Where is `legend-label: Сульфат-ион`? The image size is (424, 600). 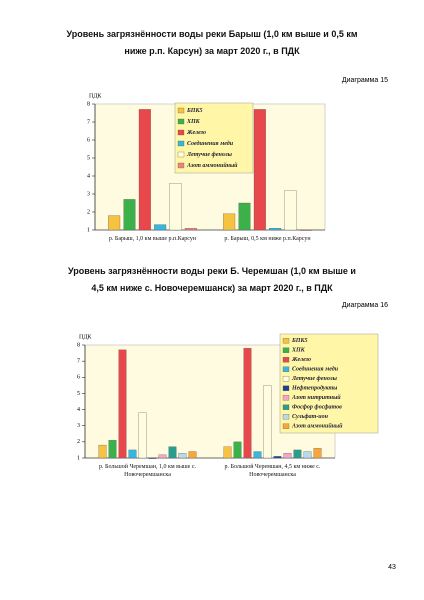 legend-label: Сульфат-ион is located at coordinates (310, 416).